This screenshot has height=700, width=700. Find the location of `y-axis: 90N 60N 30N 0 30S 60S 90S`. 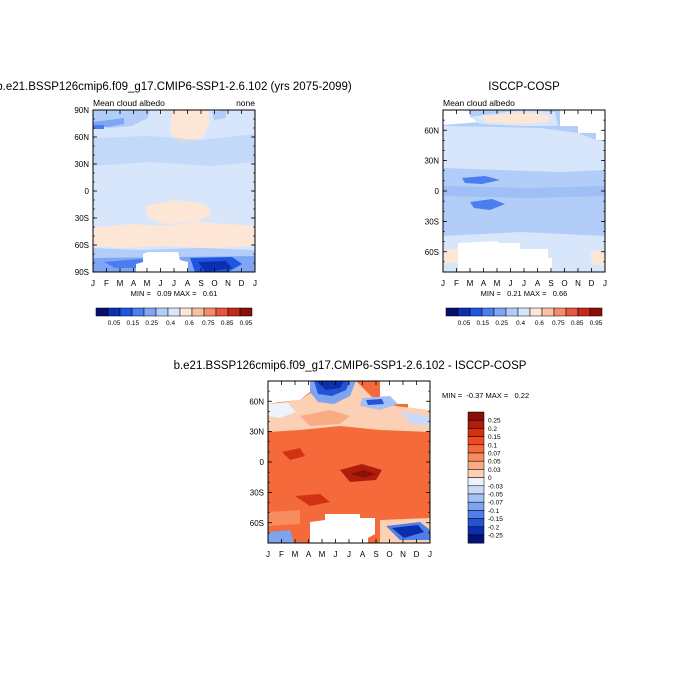

y-axis: 90N 60N 30N 0 30S 60S 90S is located at coordinates (164, 191).